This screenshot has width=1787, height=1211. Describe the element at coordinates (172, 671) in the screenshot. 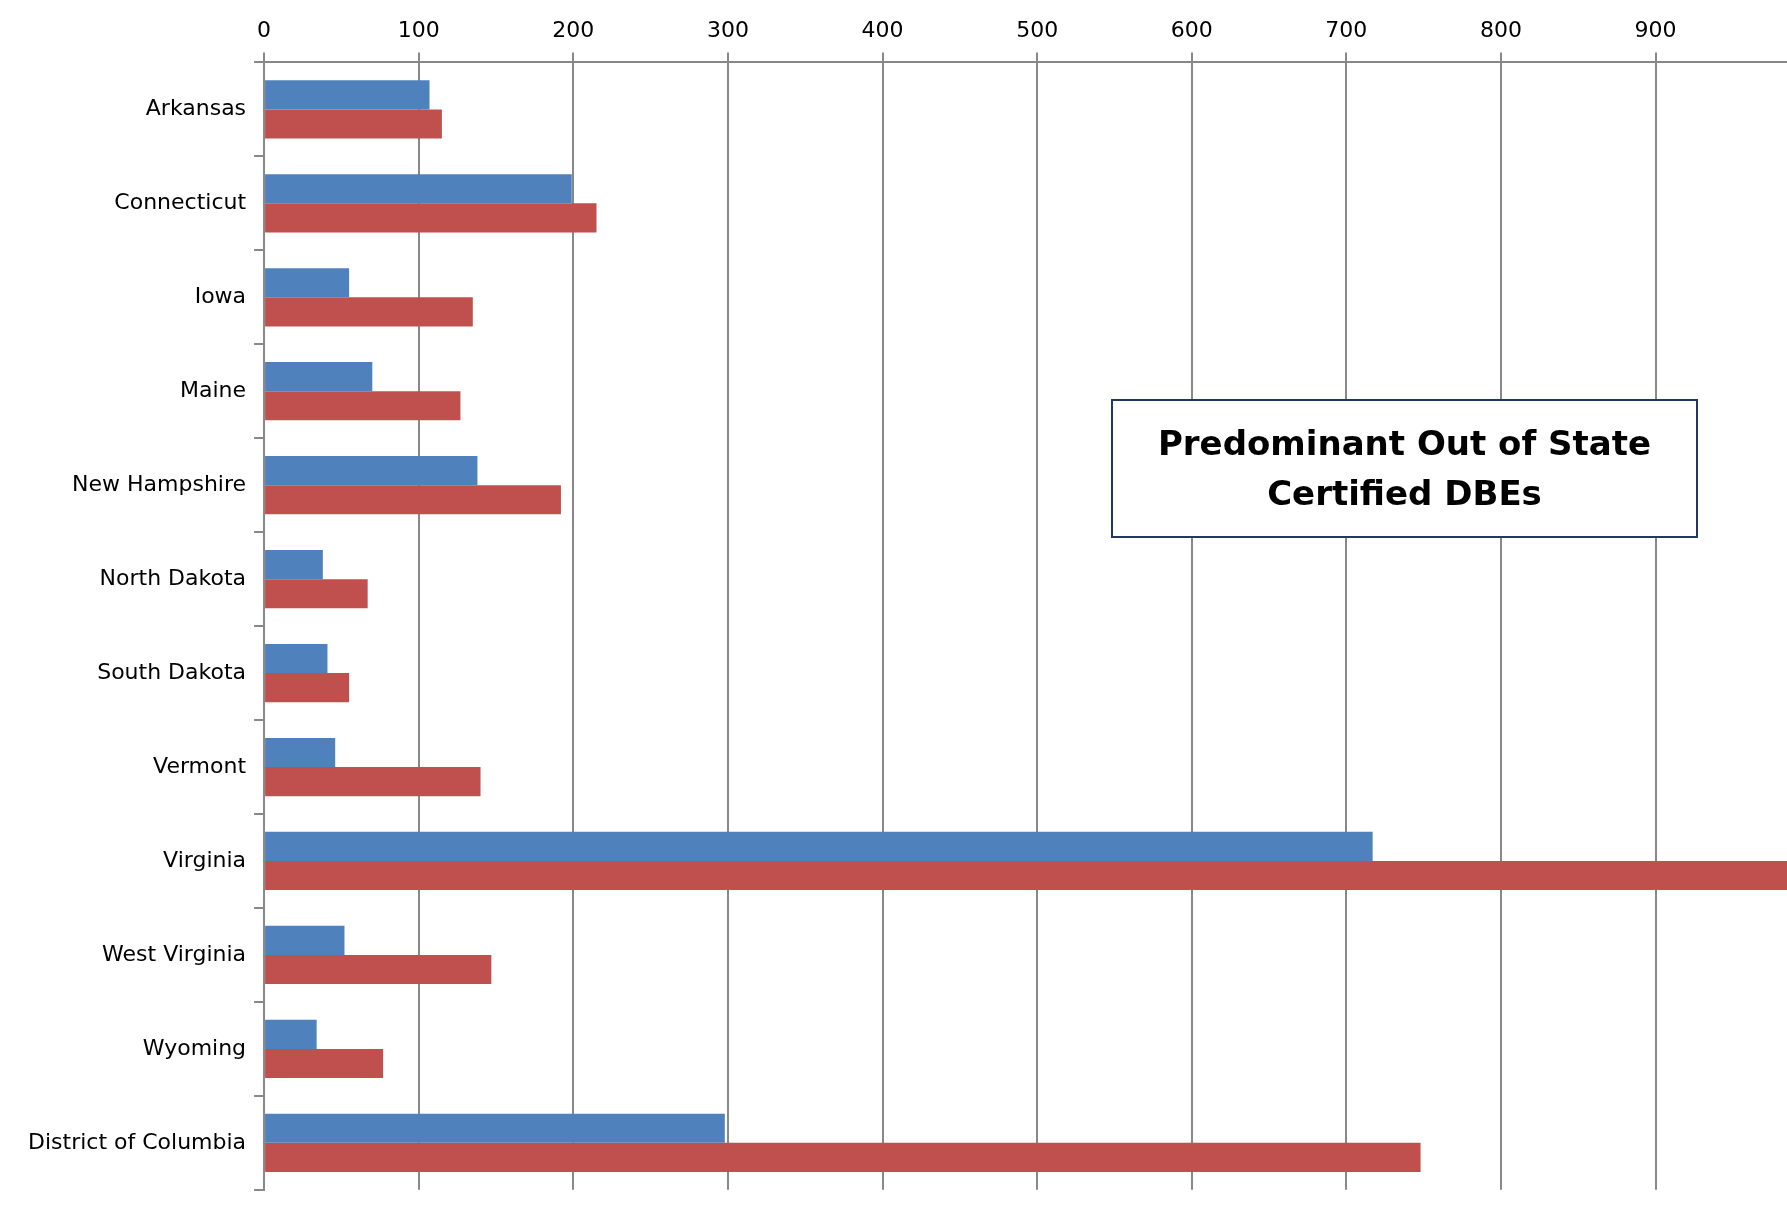

I see `y-tick-label: South Dakota` at that location.